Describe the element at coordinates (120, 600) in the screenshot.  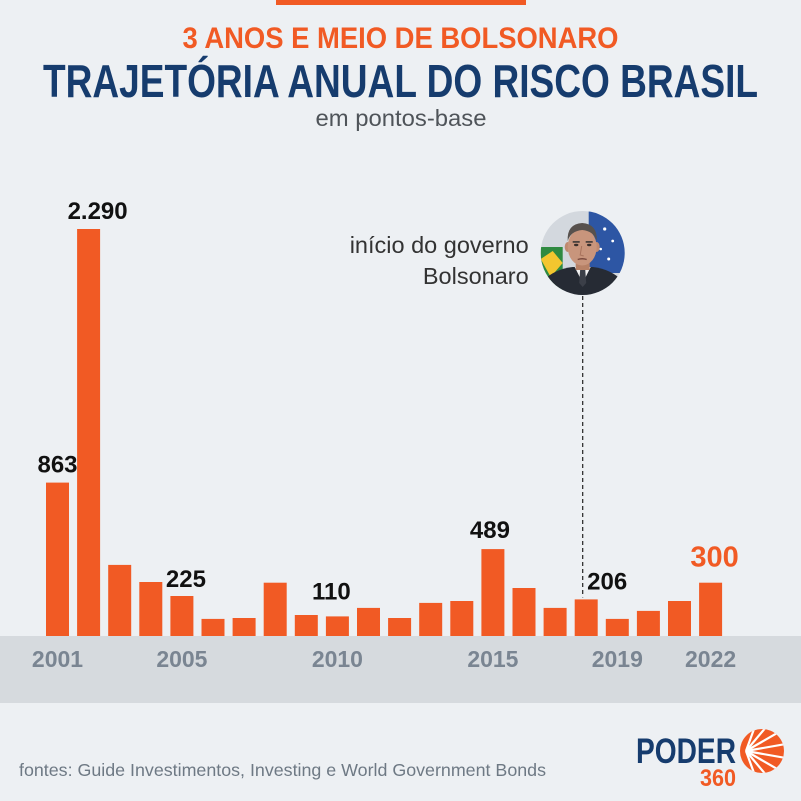
I see `bar-2003` at that location.